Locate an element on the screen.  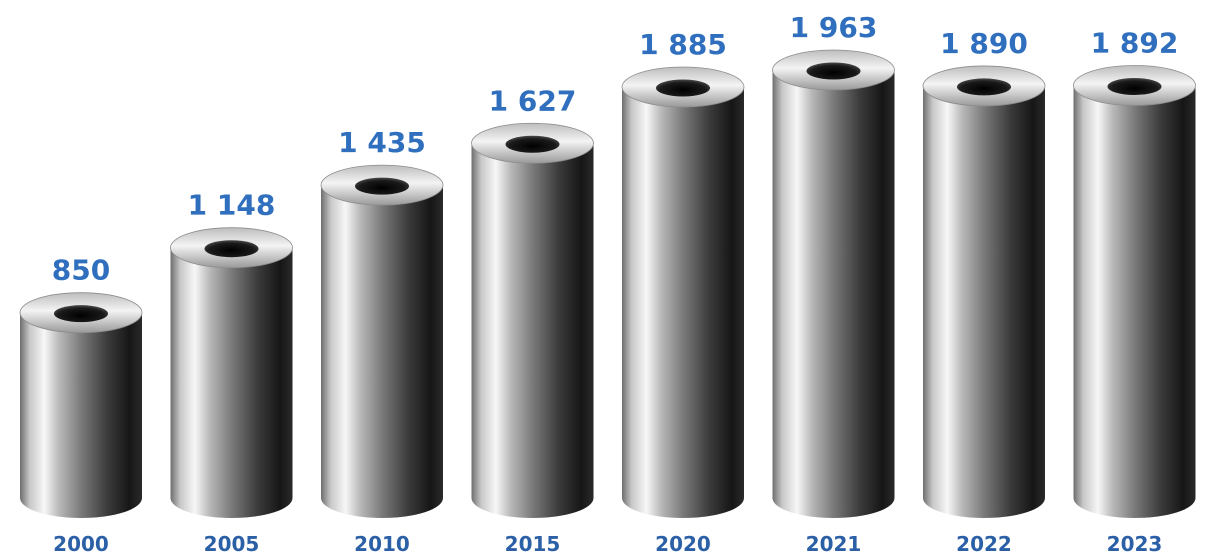
value-label: 1 892 is located at coordinates (1135, 42).